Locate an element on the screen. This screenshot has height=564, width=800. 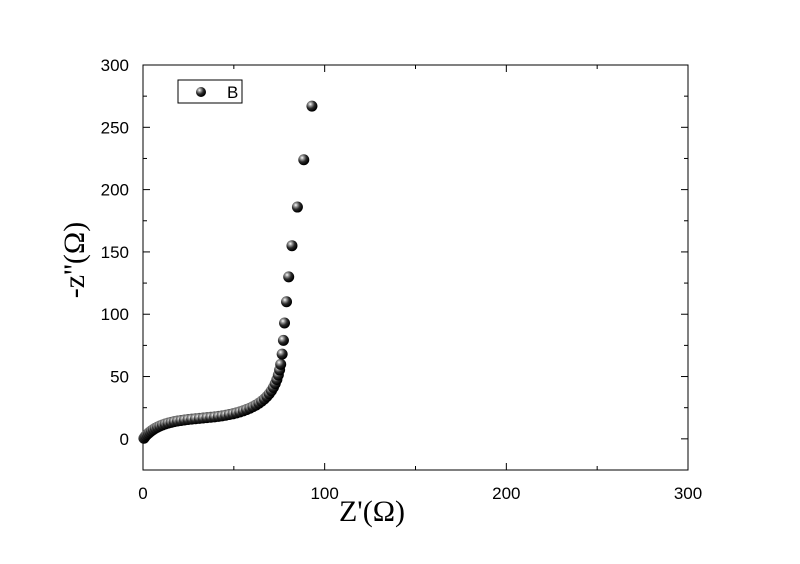
x-tick-labels: 0 100 200 300 is located at coordinates (420, 493).